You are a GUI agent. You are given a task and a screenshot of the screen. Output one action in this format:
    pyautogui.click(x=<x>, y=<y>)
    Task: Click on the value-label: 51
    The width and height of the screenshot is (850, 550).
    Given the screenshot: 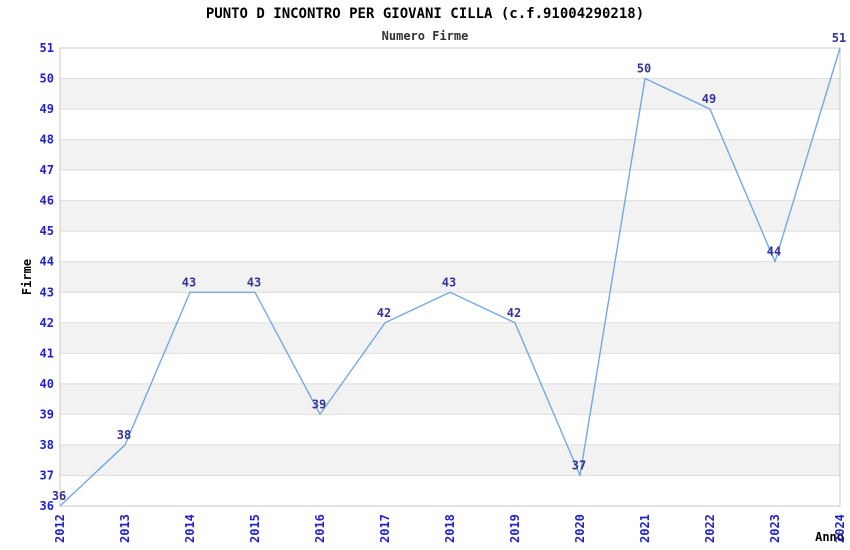 What is the action you would take?
    pyautogui.click(x=839, y=38)
    